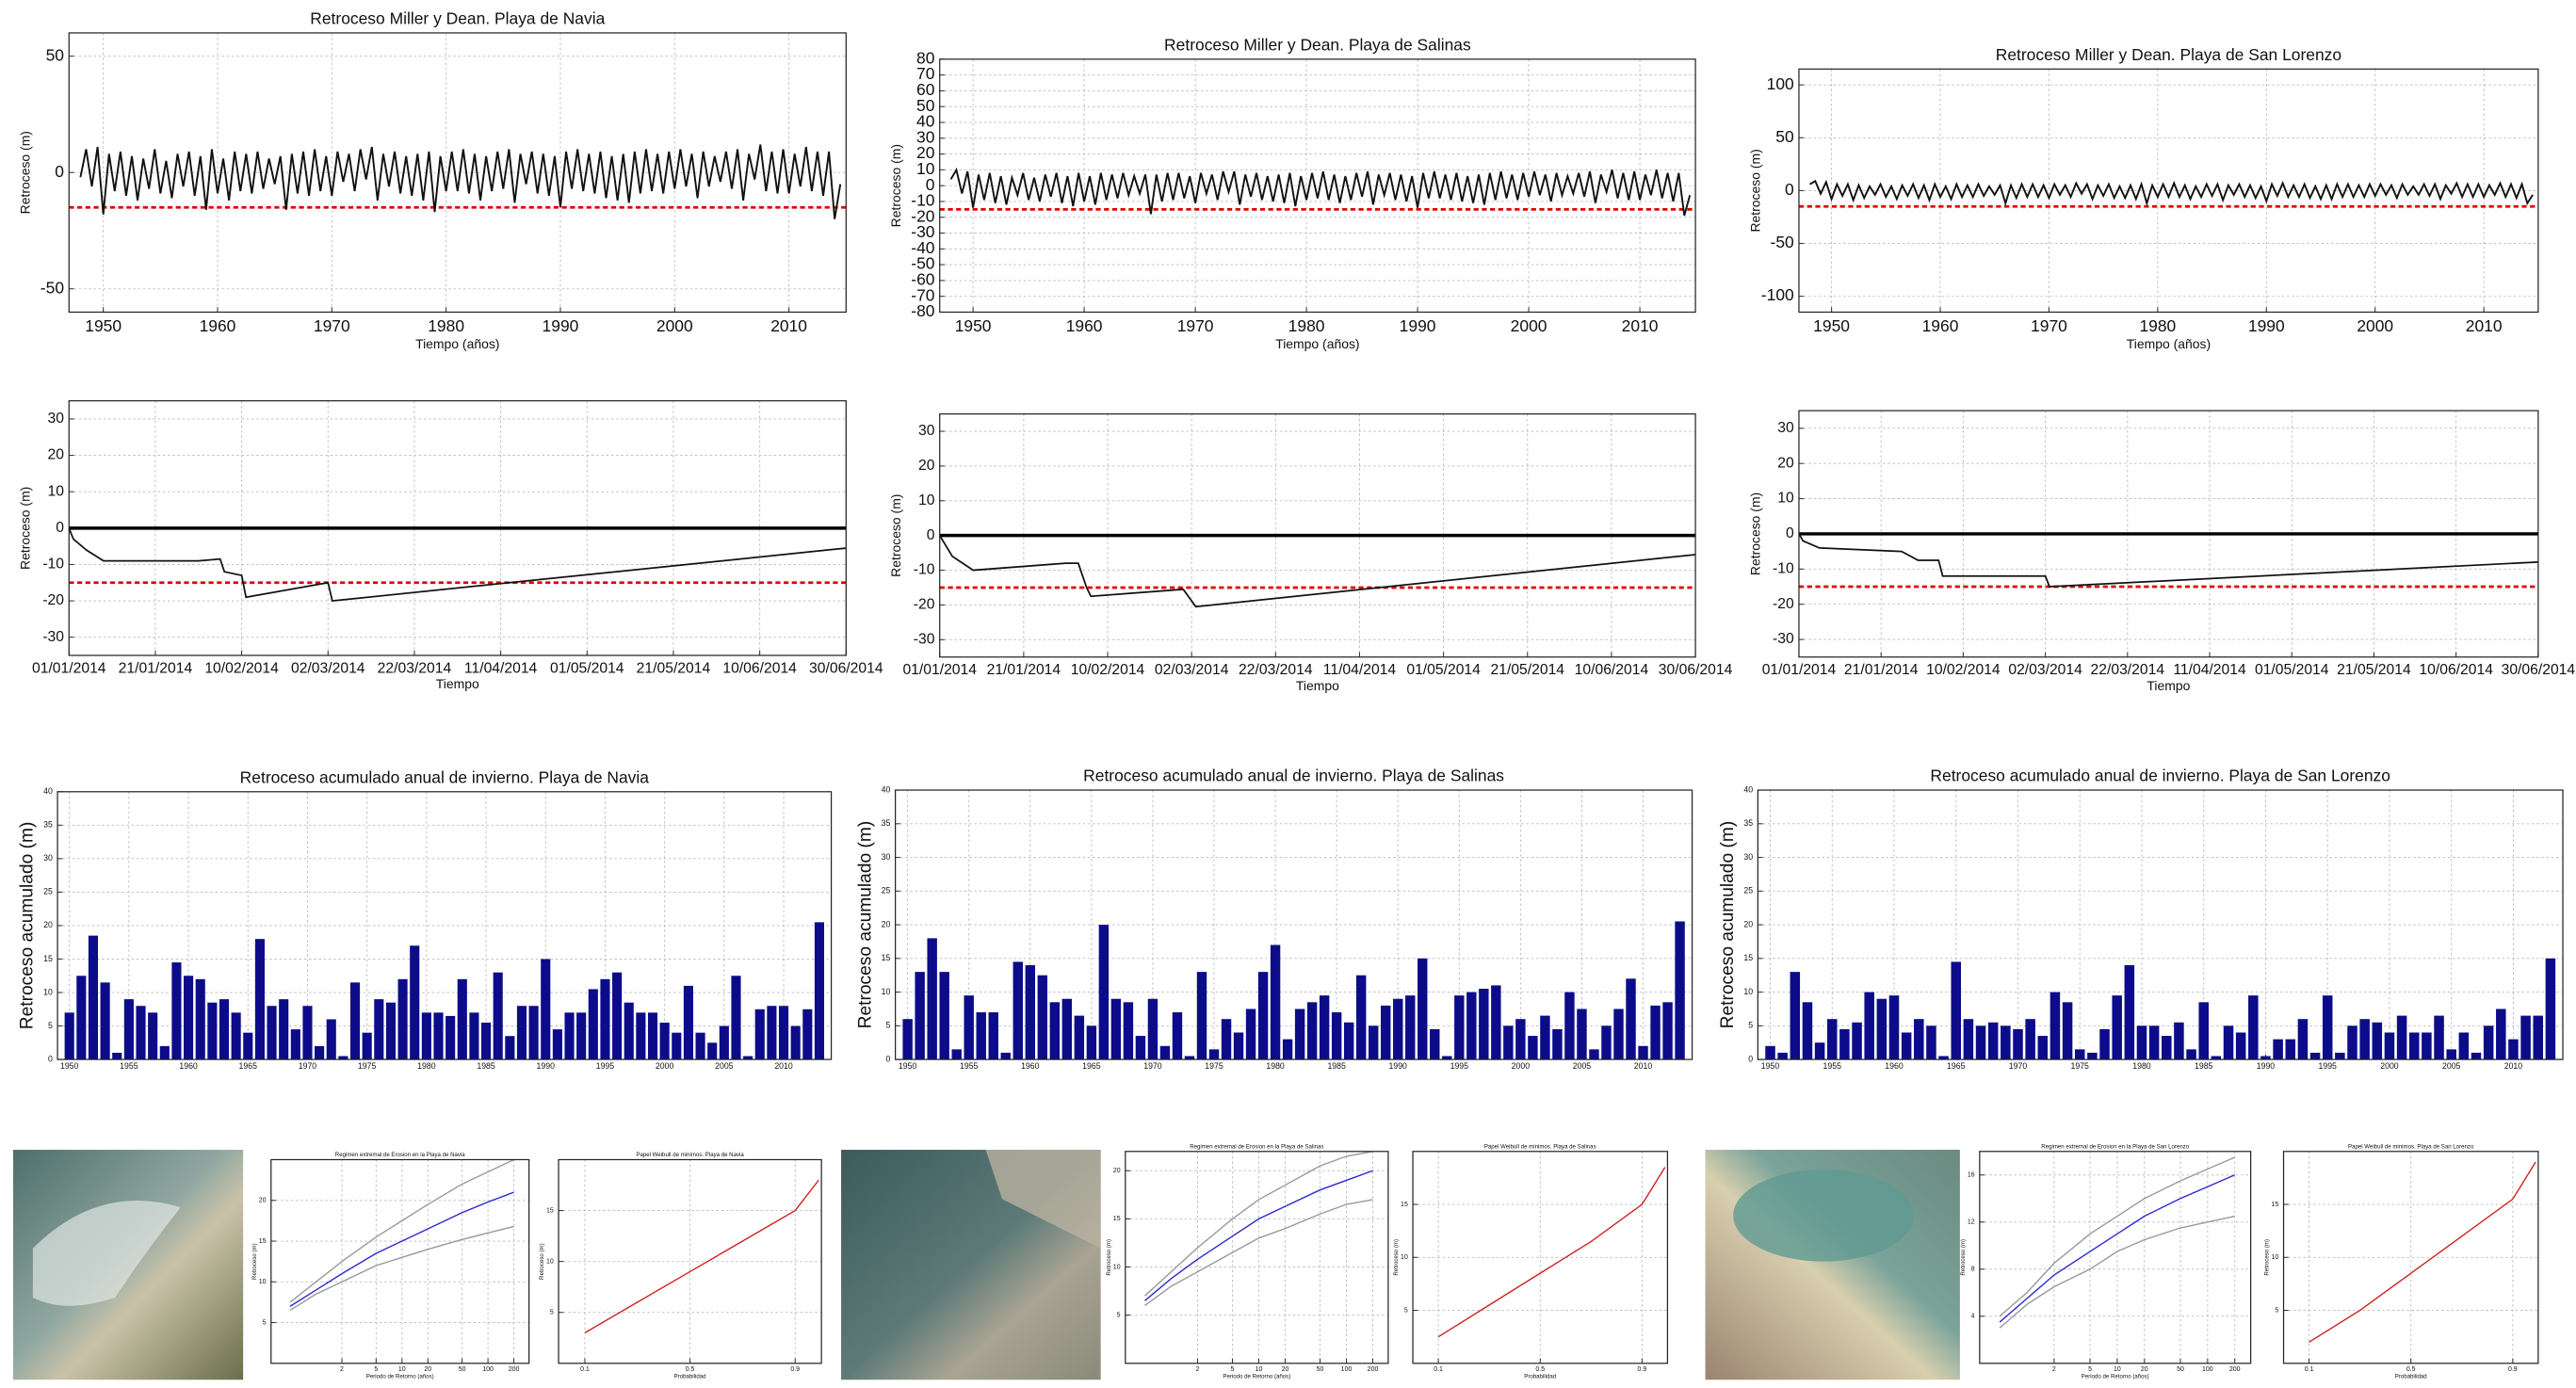  Describe the element at coordinates (1233, 1370) in the screenshot. I see `x-tick-label: 5` at that location.